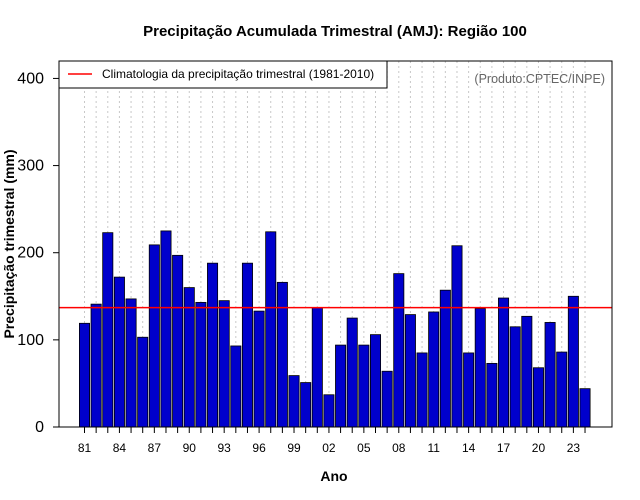 Image resolution: width=640 pixels, height=500 pixels. I want to click on x-tick-label-87: 87, so click(155, 448).